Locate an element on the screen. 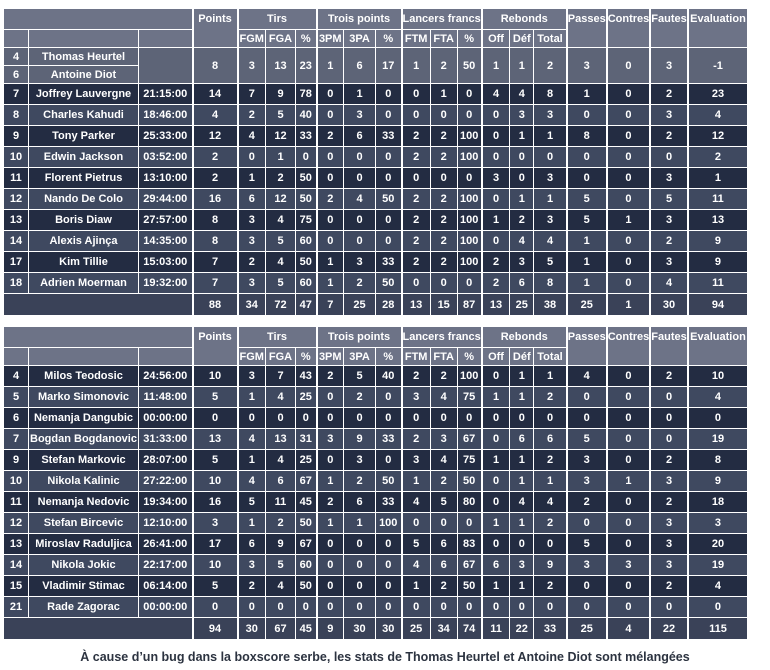  player-name: Miroslav Raduljica is located at coordinates (83, 544).